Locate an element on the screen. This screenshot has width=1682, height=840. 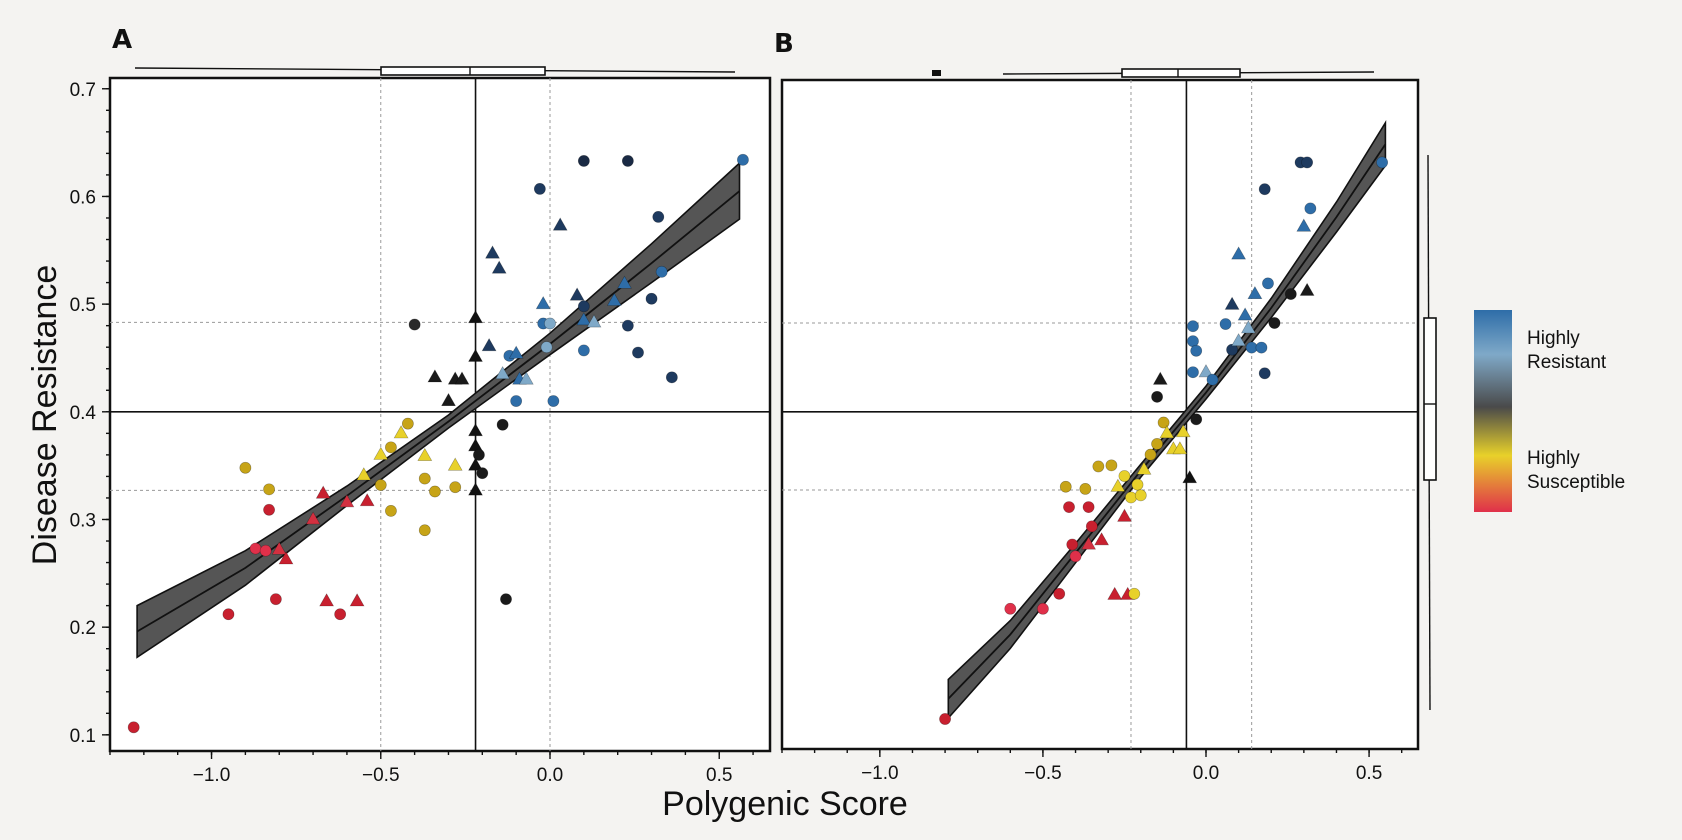
legend-label-susceptible-line1: Highly is located at coordinates (1553, 458).